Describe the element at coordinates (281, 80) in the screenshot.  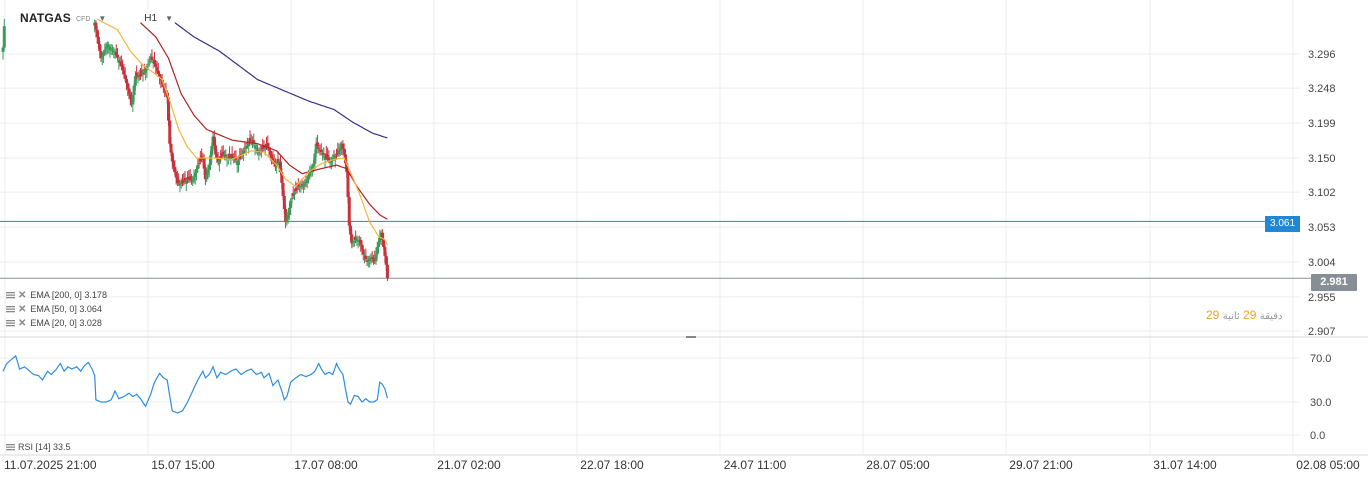
I see `ema200-line` at that location.